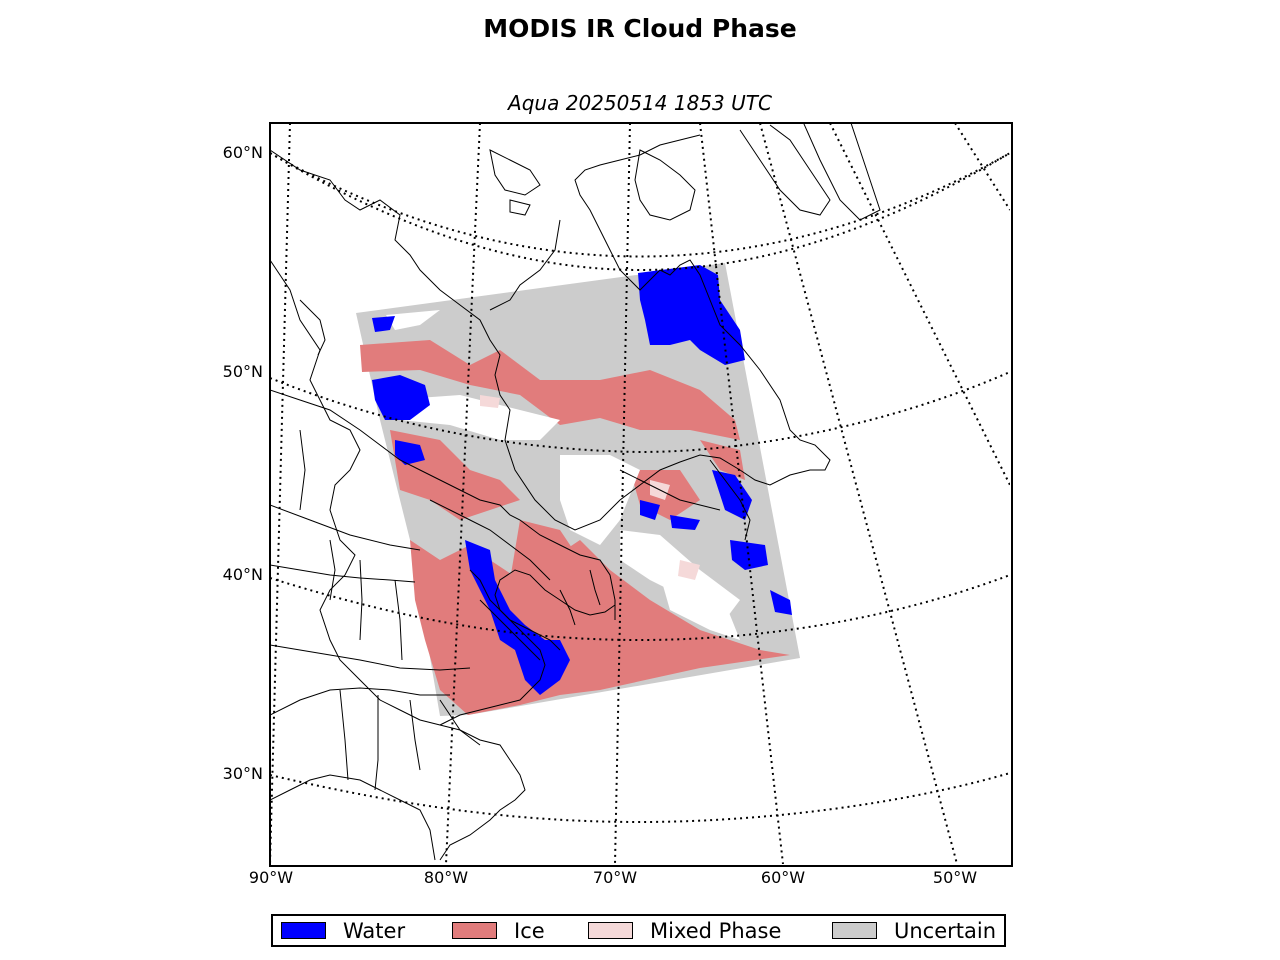 This screenshot has height=960, width=1280. What do you see at coordinates (446, 877) in the screenshot?
I see `lon-label-80: 80°W` at bounding box center [446, 877].